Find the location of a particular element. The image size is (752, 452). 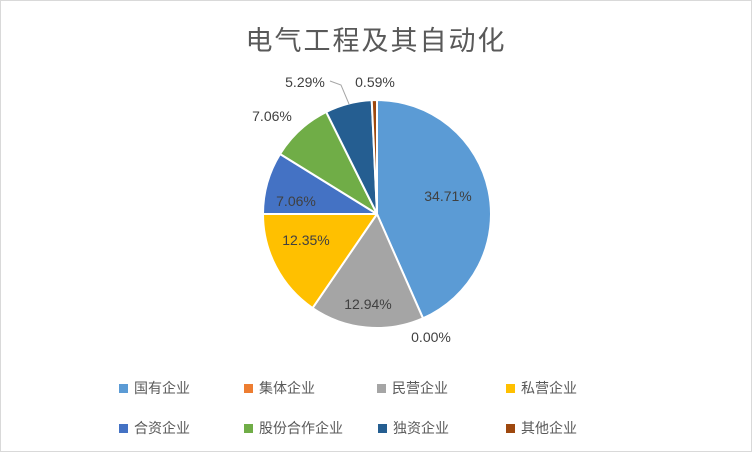

legend-label: 民营企业 is located at coordinates (420, 388).